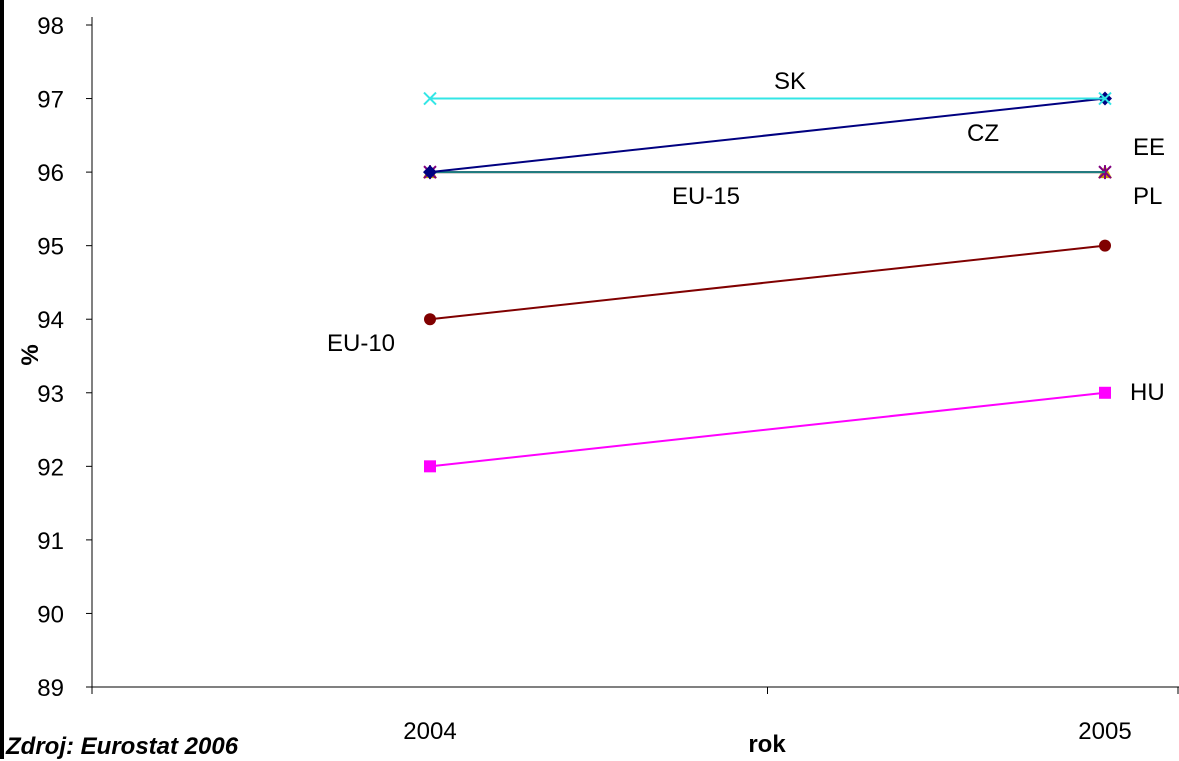 The image size is (1179, 761). What do you see at coordinates (50, 26) in the screenshot?
I see `y-tick-label: 98` at bounding box center [50, 26].